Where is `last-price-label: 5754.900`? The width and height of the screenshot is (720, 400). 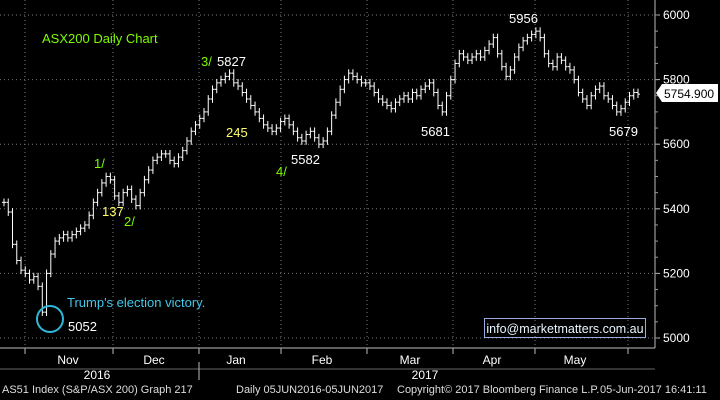 last-price-label: 5754.900 is located at coordinates (689, 94).